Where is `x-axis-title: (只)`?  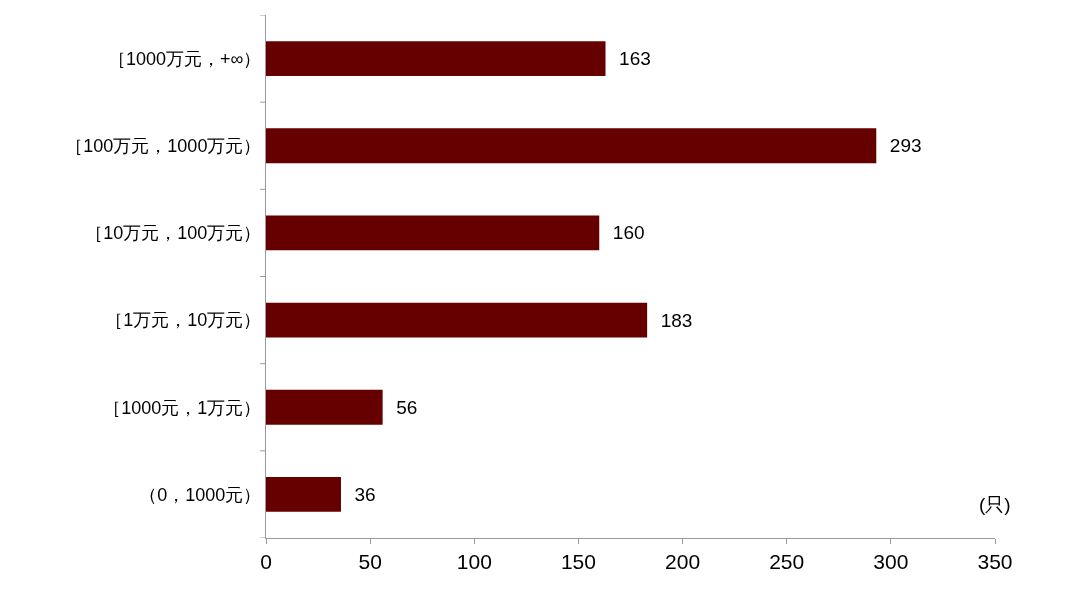 x-axis-title: (只) is located at coordinates (995, 504).